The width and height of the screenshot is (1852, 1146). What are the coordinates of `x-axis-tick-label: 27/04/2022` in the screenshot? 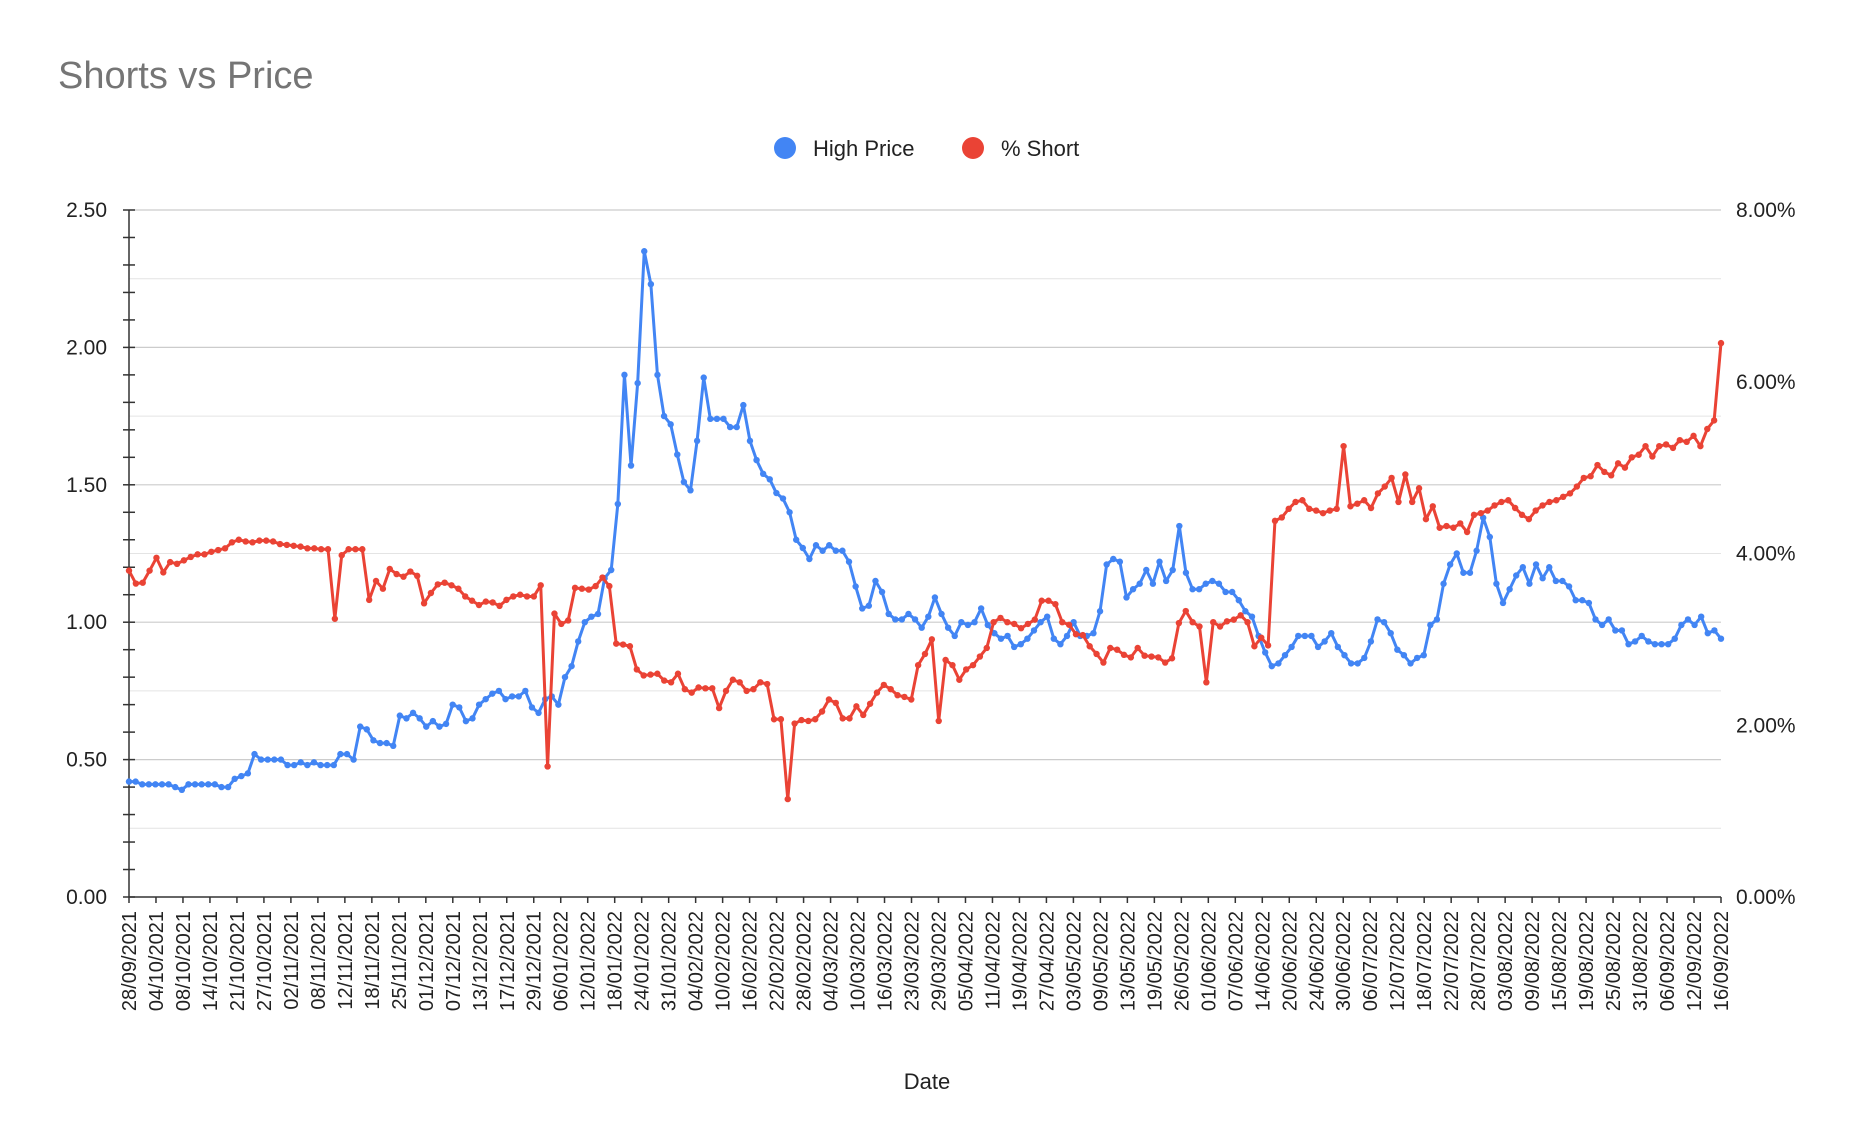 It's located at (1047, 961).